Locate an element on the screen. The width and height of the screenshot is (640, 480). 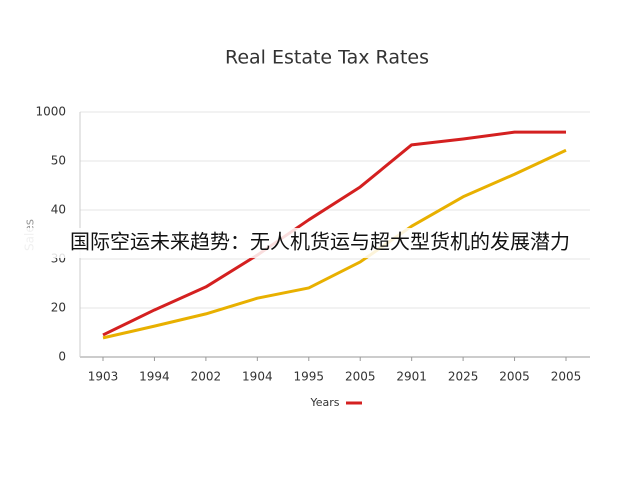
x-tick-label: 2901 is located at coordinates (411, 377).